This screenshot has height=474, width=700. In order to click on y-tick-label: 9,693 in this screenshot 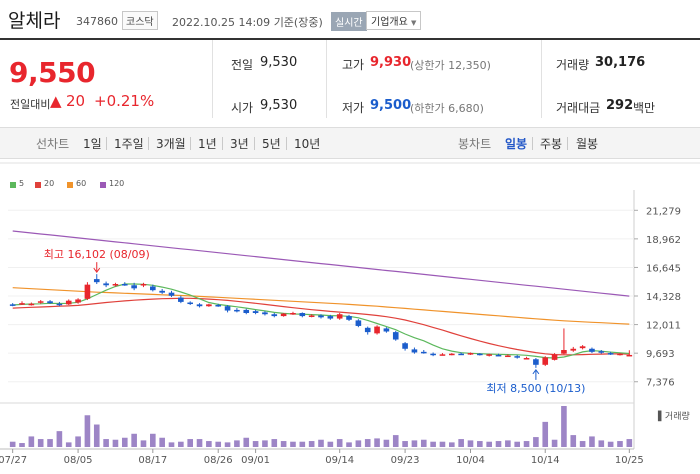, I will do `click(660, 354)`.